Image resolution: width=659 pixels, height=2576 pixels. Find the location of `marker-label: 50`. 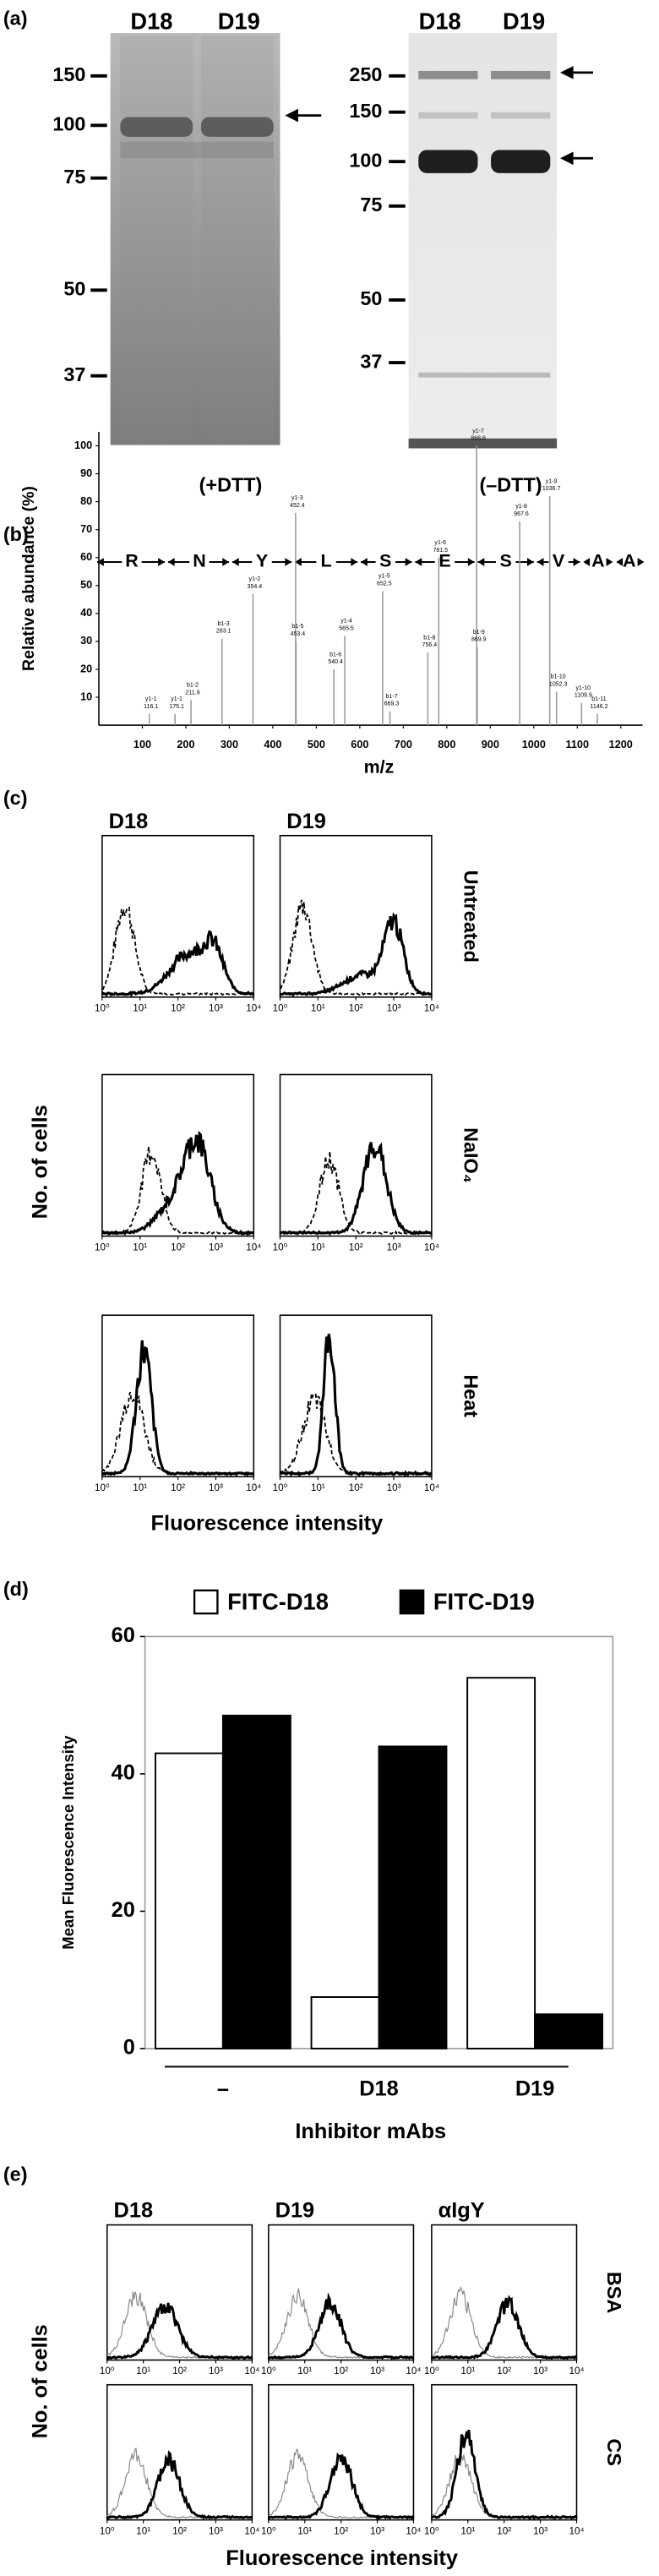

marker-label: 50 is located at coordinates (371, 298).